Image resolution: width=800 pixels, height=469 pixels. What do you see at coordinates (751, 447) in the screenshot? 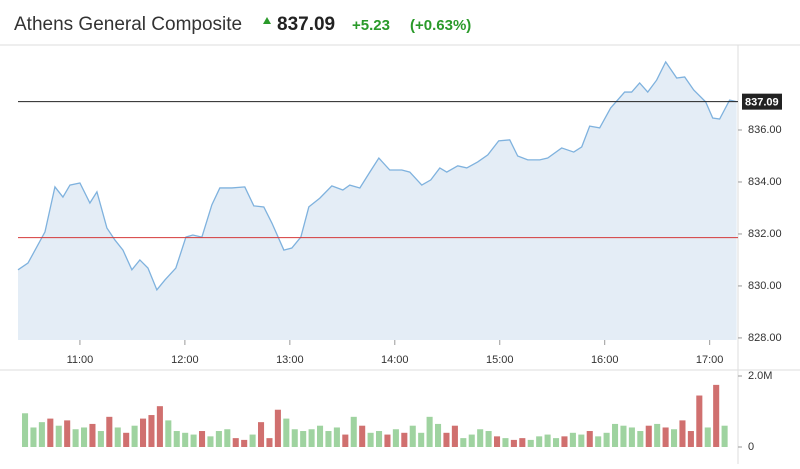
I see `volume-tick-label: 0` at bounding box center [751, 447].